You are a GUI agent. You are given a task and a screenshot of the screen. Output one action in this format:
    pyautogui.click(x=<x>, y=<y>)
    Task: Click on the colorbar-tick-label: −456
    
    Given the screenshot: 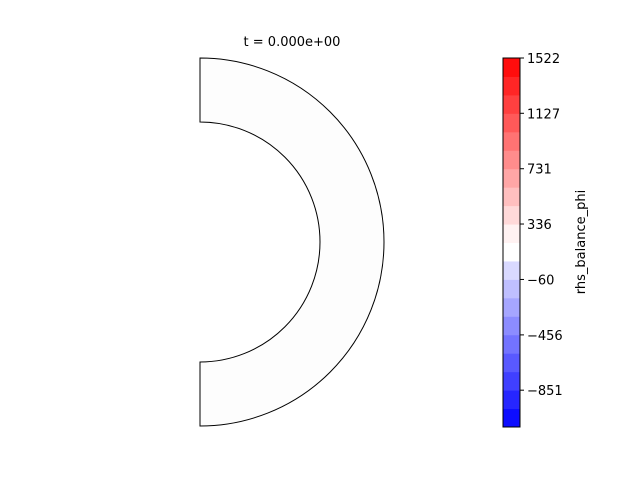 What is the action you would take?
    pyautogui.click(x=545, y=336)
    